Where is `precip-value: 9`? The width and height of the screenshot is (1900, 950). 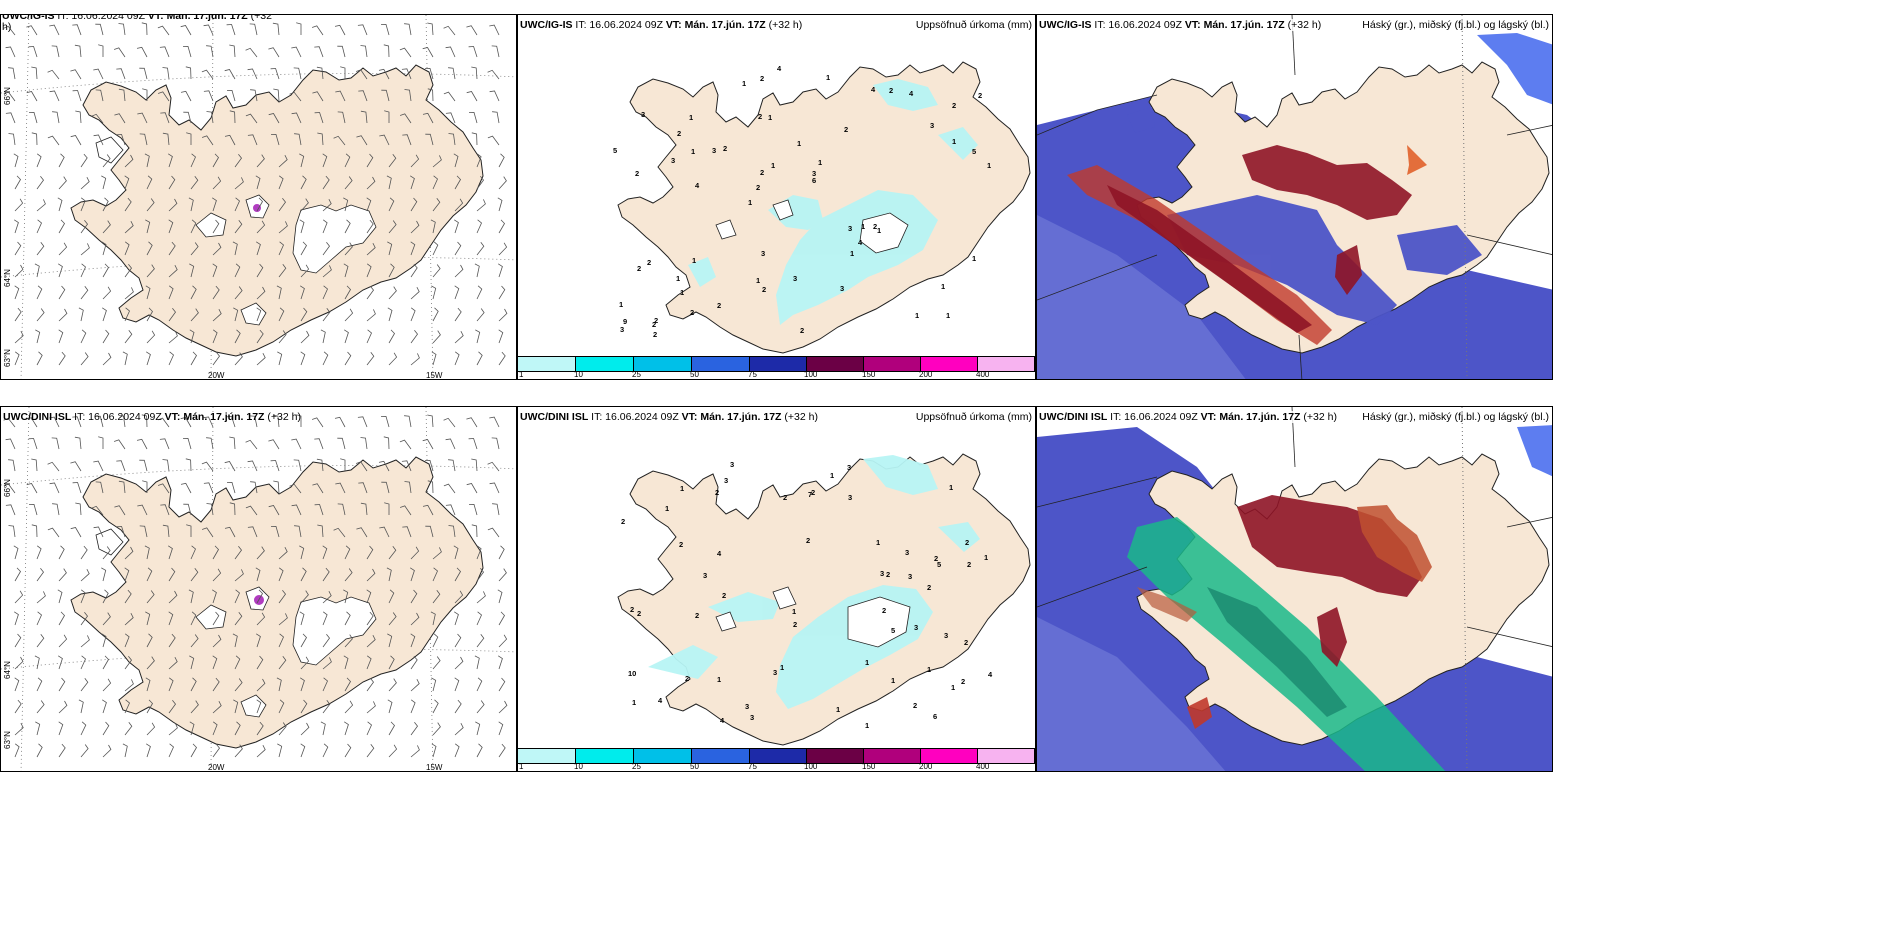 precip-value: 9 is located at coordinates (625, 321).